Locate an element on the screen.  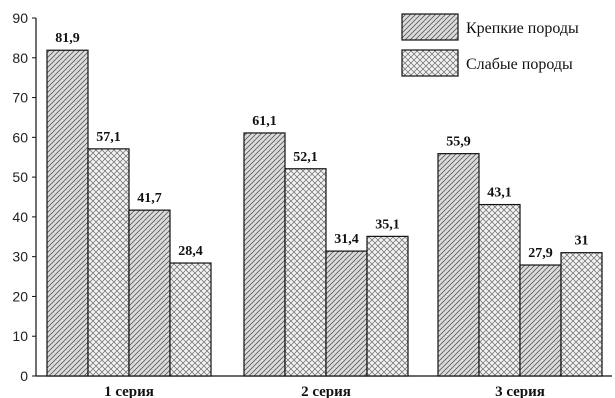
x-tick-label: 1 серия is located at coordinates (129, 391).